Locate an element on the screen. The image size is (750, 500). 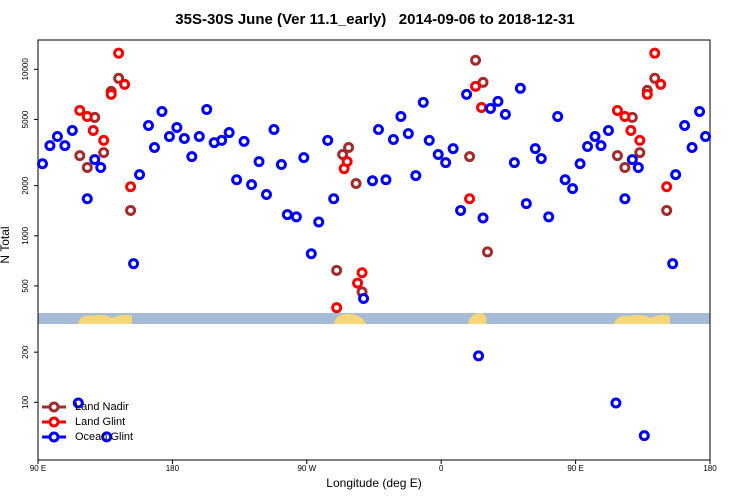
legend-label: Land Glint is located at coordinates (100, 422).